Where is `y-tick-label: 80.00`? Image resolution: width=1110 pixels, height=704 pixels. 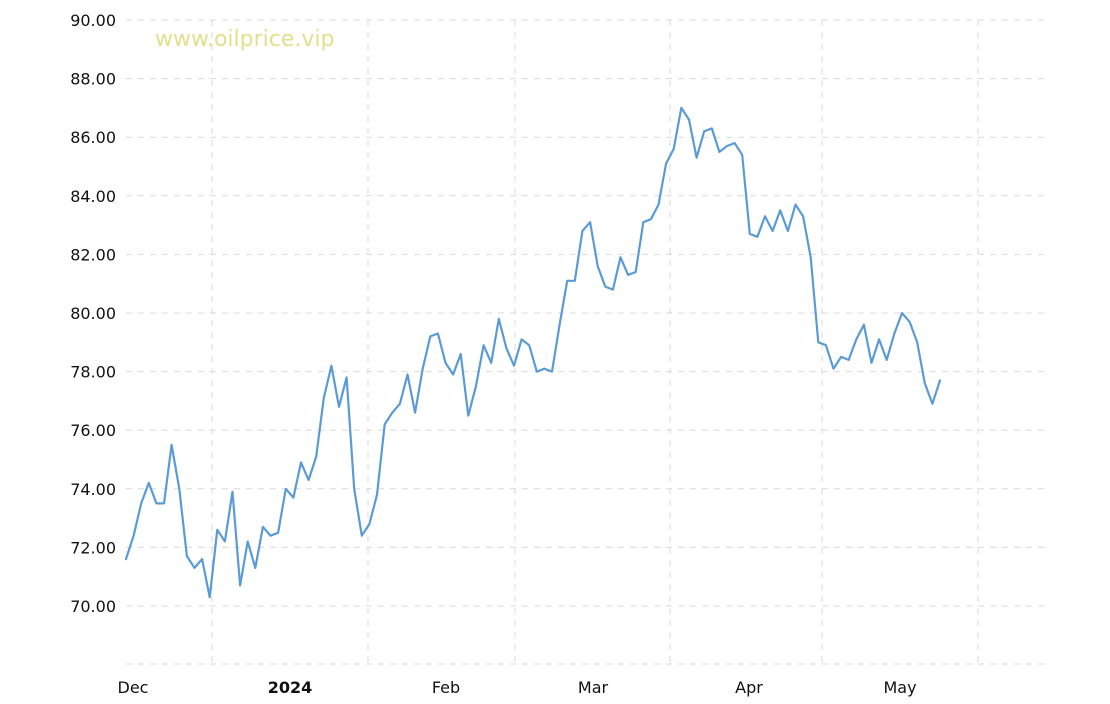 y-tick-label: 80.00 is located at coordinates (93, 313).